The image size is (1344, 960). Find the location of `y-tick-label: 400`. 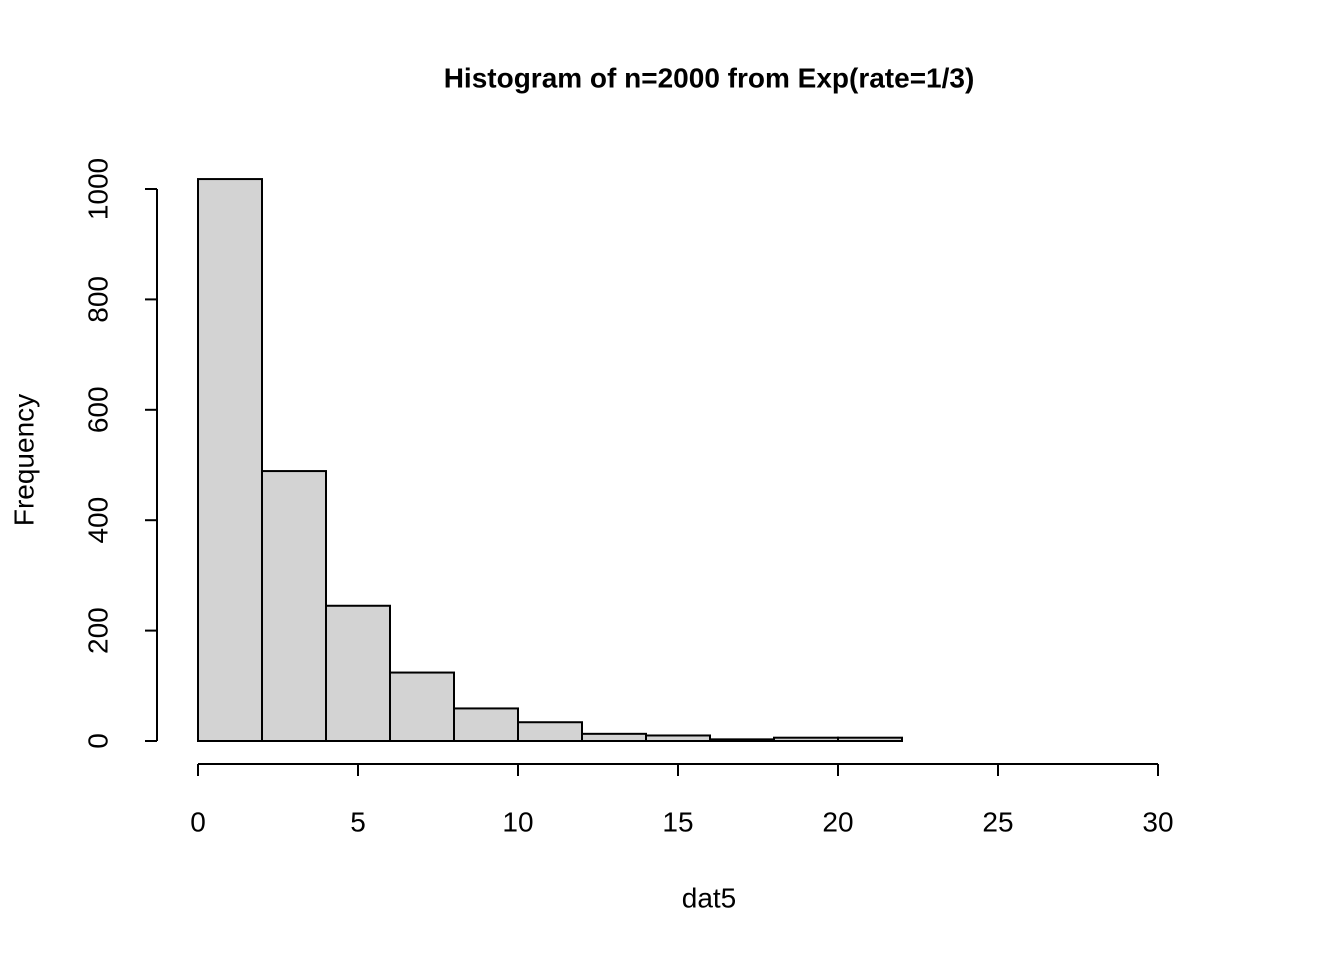

y-tick-label: 400 is located at coordinates (97, 520).